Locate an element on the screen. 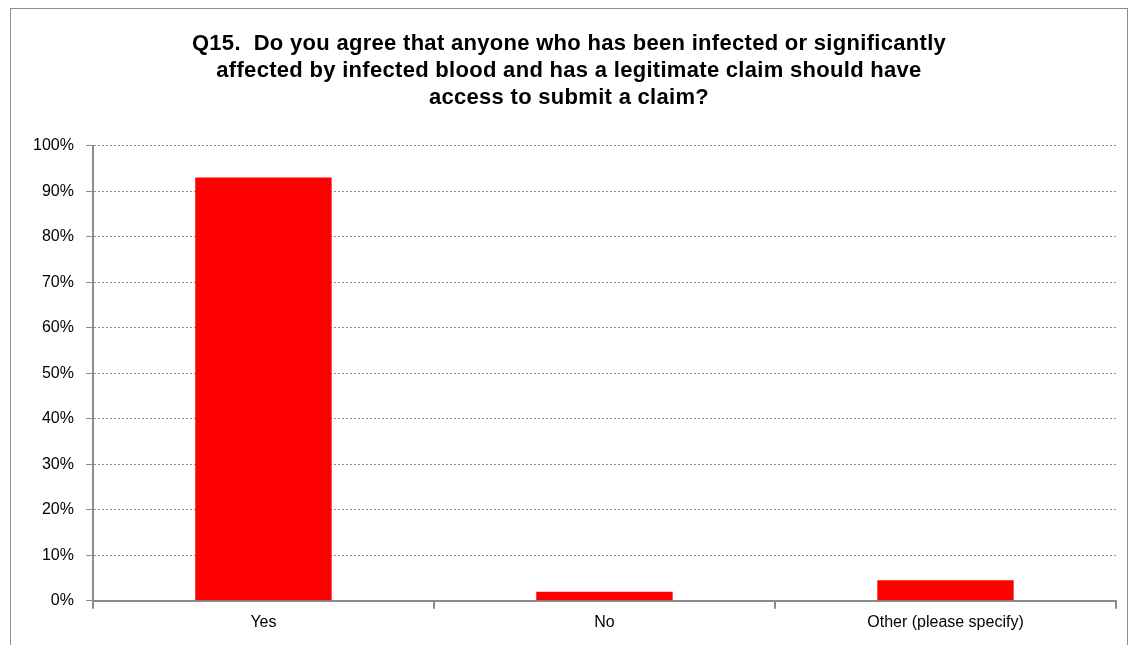 Image resolution: width=1138 pixels, height=645 pixels. y-tick-label: 0% is located at coordinates (62, 600).